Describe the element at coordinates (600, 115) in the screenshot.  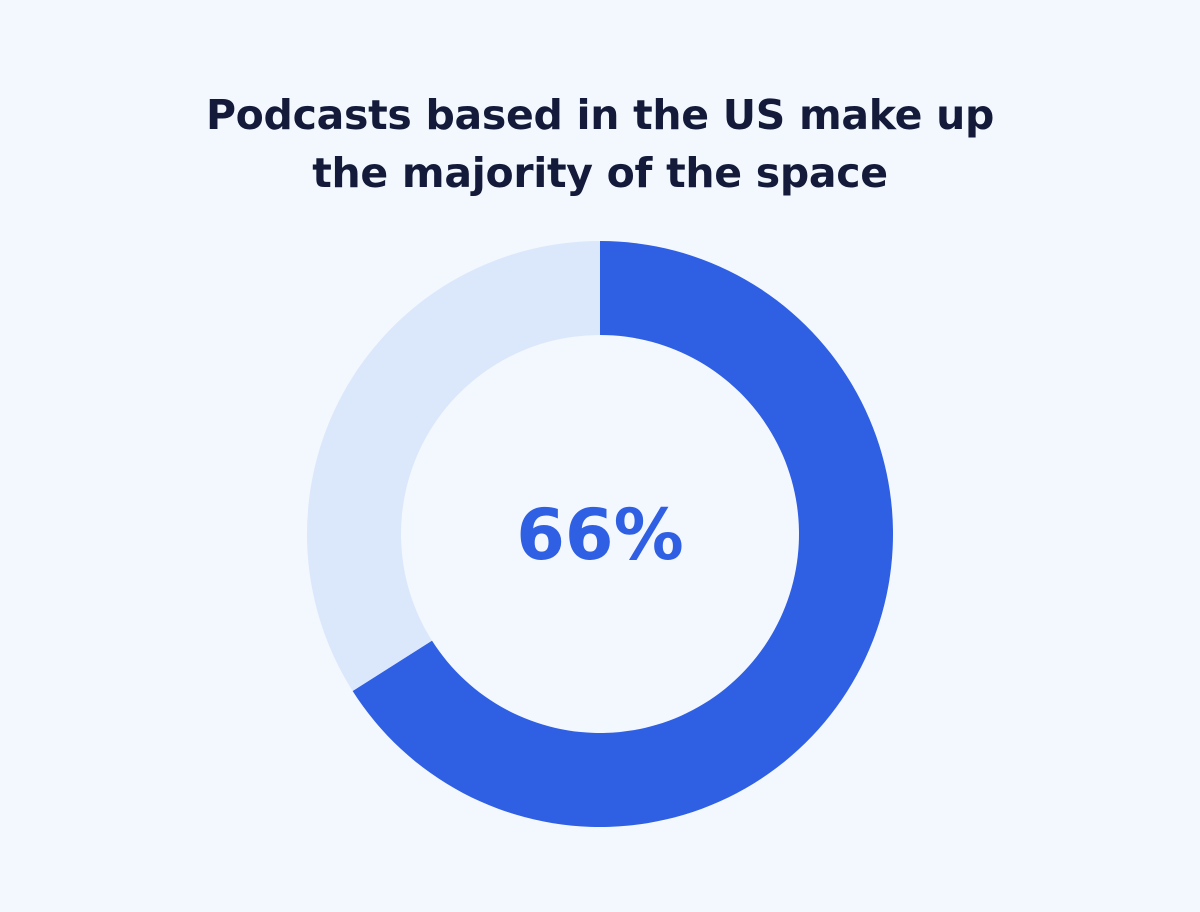
I see `chart-title-line-1: Podcasts based in the US make up` at that location.